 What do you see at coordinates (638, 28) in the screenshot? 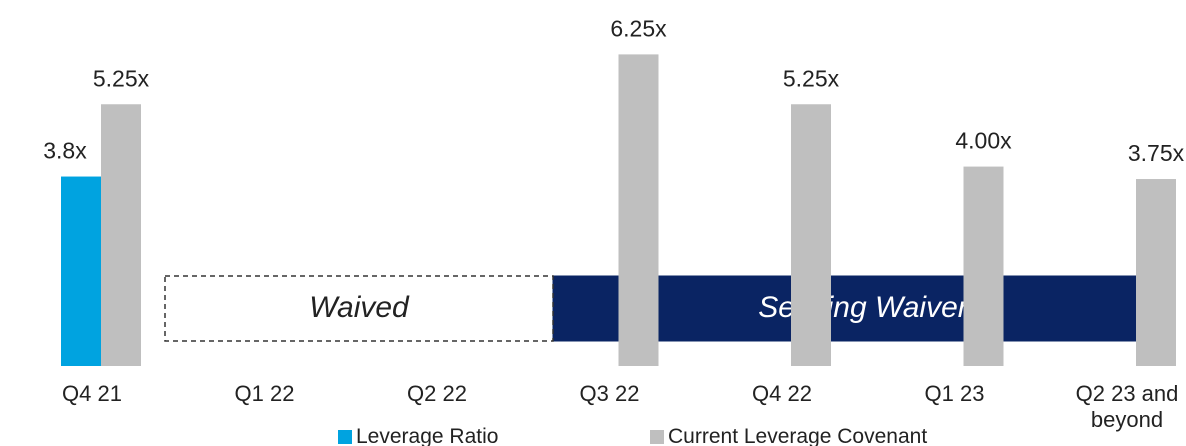
I see `data-label: 6.25x` at bounding box center [638, 28].